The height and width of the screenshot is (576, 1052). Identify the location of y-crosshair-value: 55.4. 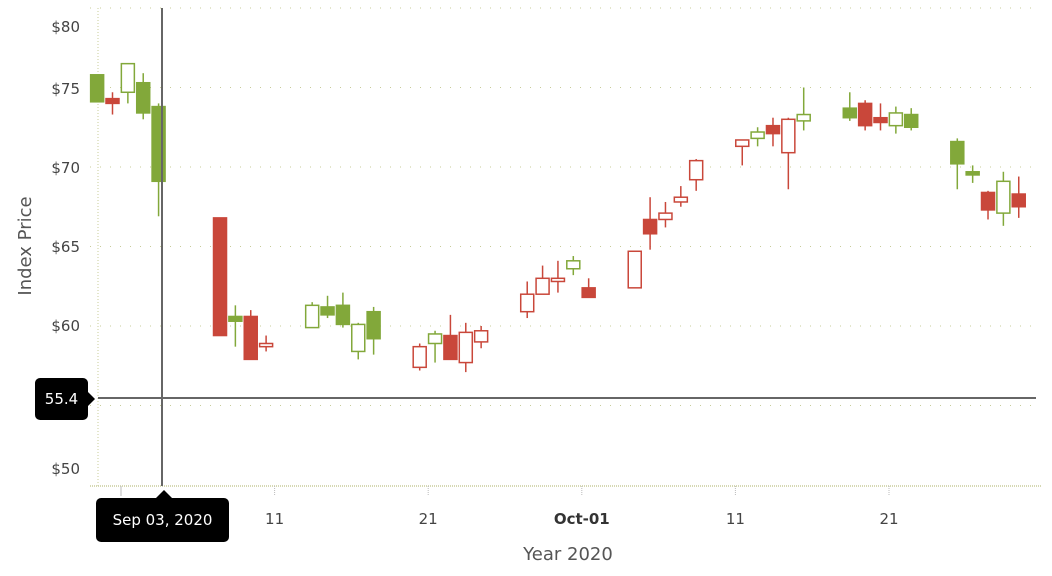
(61, 399).